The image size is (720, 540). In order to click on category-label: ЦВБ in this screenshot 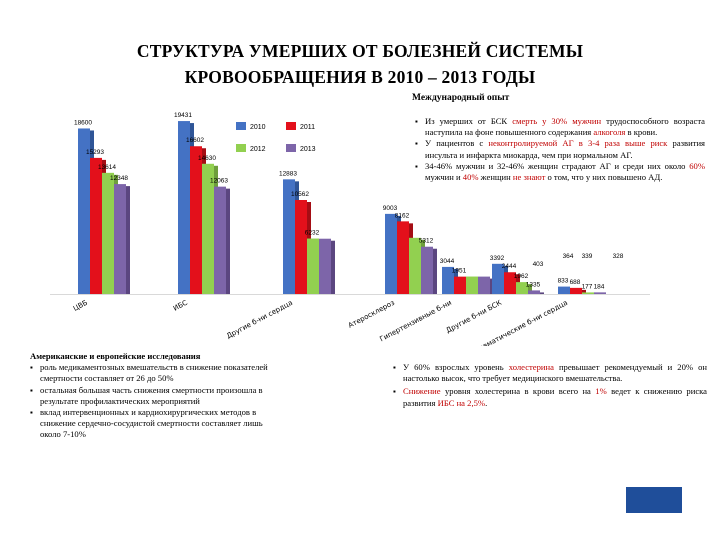, I will do `click(80, 306)`.